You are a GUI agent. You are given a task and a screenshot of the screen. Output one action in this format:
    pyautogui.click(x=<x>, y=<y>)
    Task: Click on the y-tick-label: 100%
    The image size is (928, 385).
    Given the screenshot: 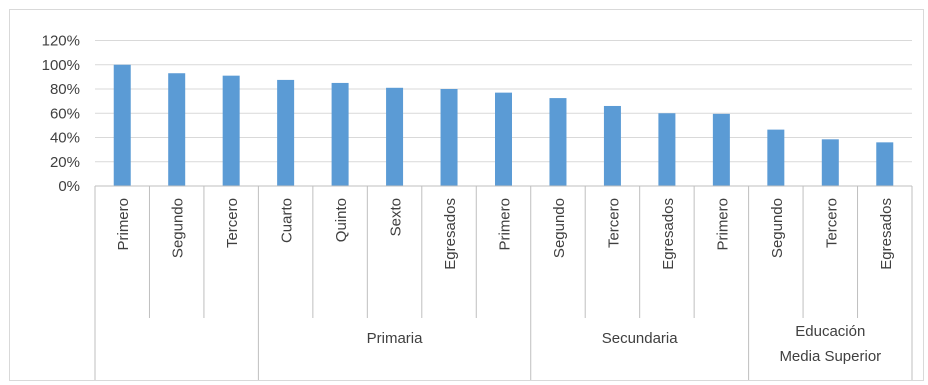 What is the action you would take?
    pyautogui.click(x=61, y=65)
    